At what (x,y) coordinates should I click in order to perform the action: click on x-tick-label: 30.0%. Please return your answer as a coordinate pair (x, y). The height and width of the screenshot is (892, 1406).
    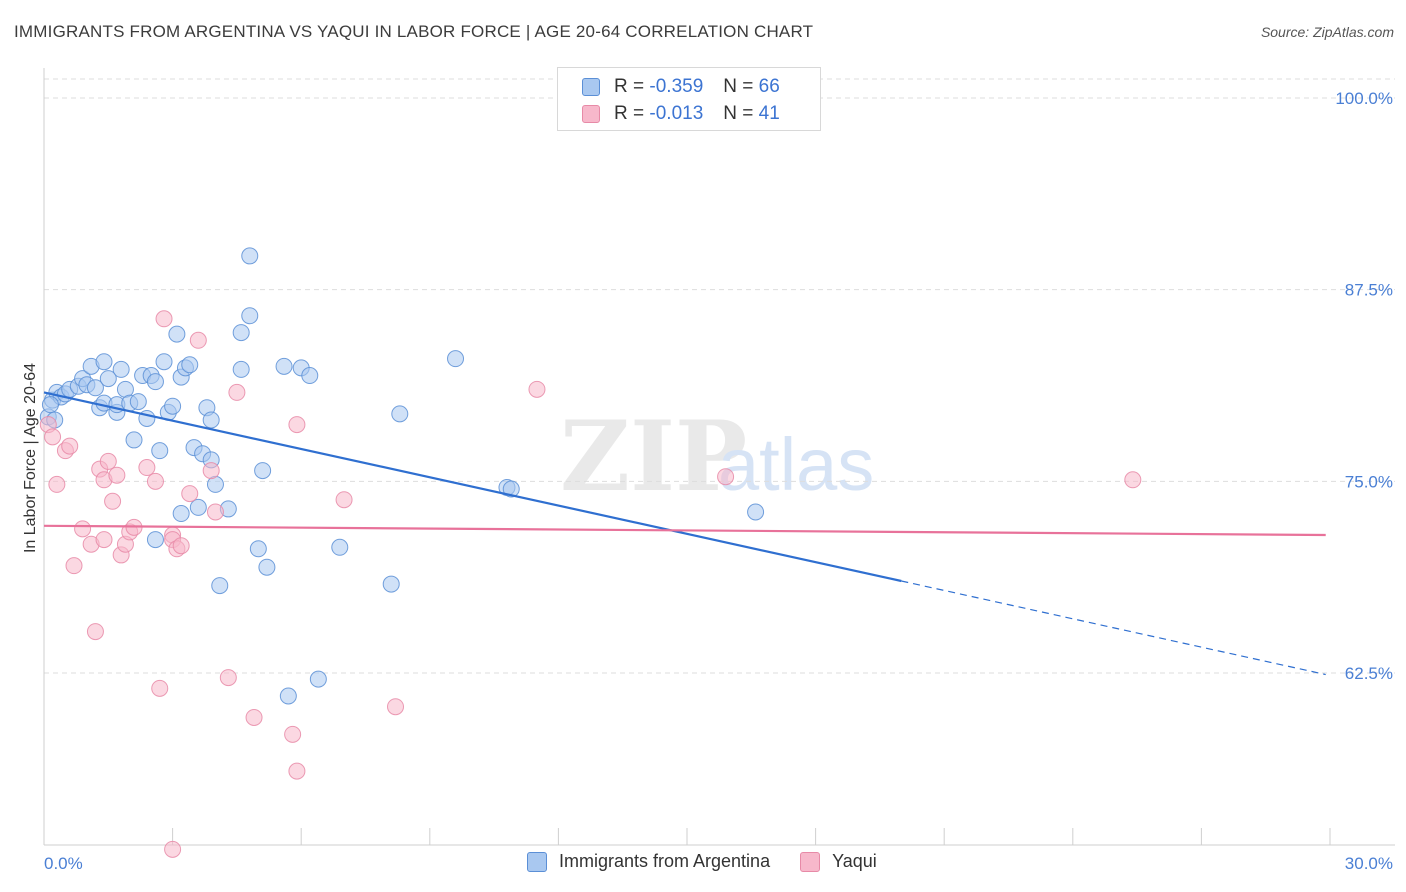
    Looking at the image, I should click on (1369, 863).